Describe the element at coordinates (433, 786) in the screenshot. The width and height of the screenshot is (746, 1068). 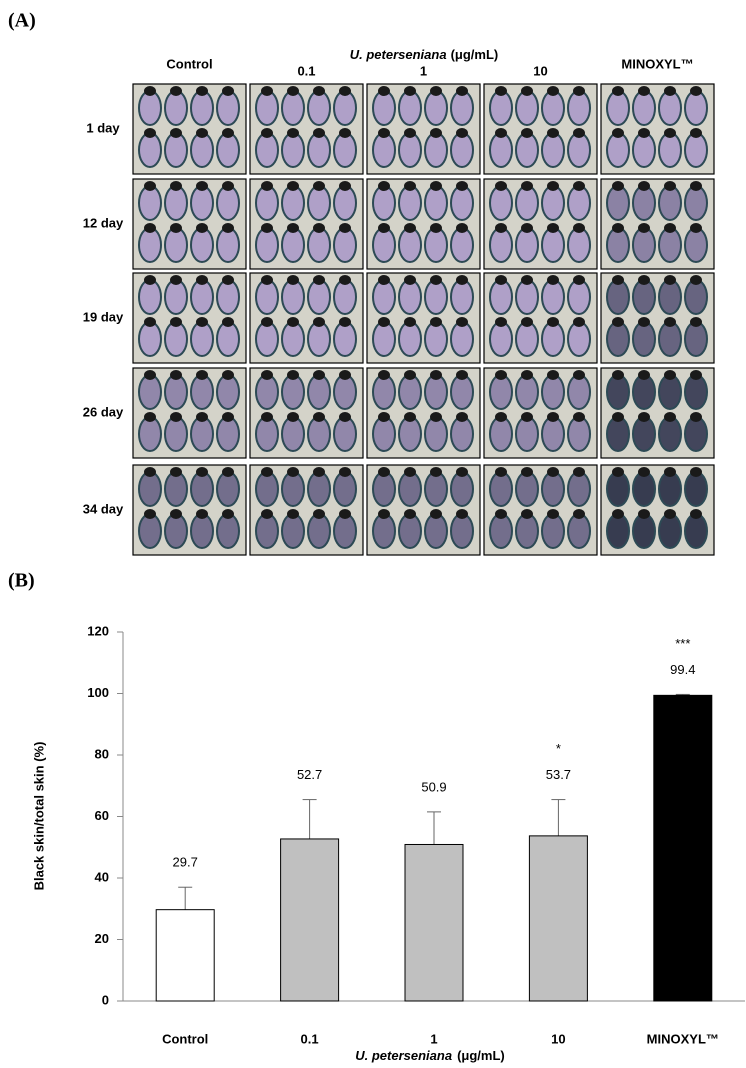
I see `value-label: 50.9` at that location.